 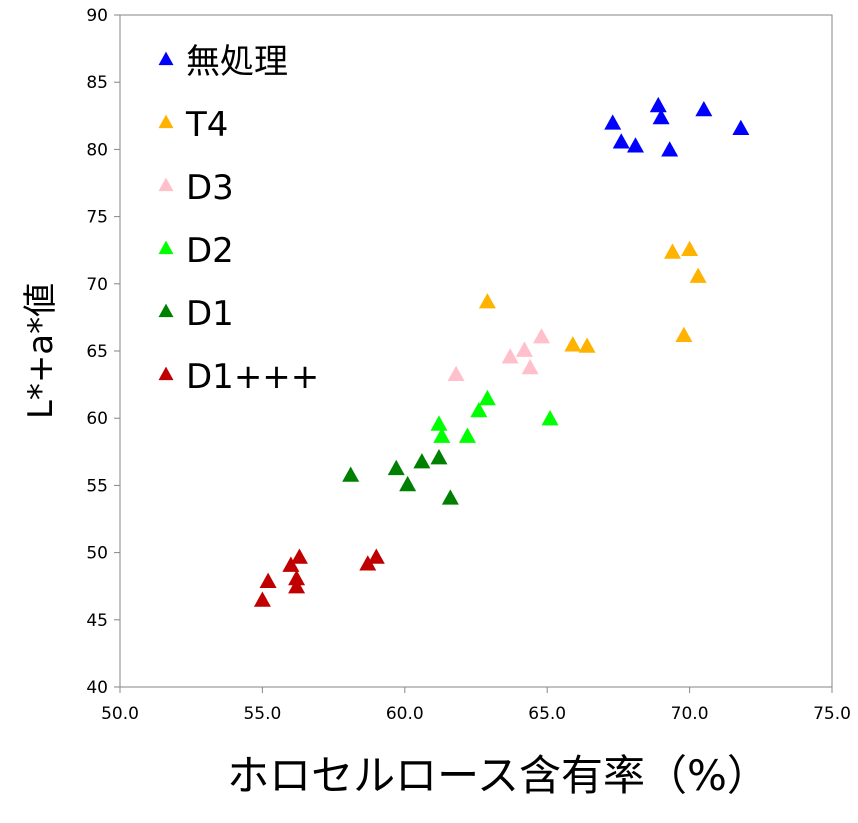 I want to click on y-tick-label: 85, so click(x=97, y=83).